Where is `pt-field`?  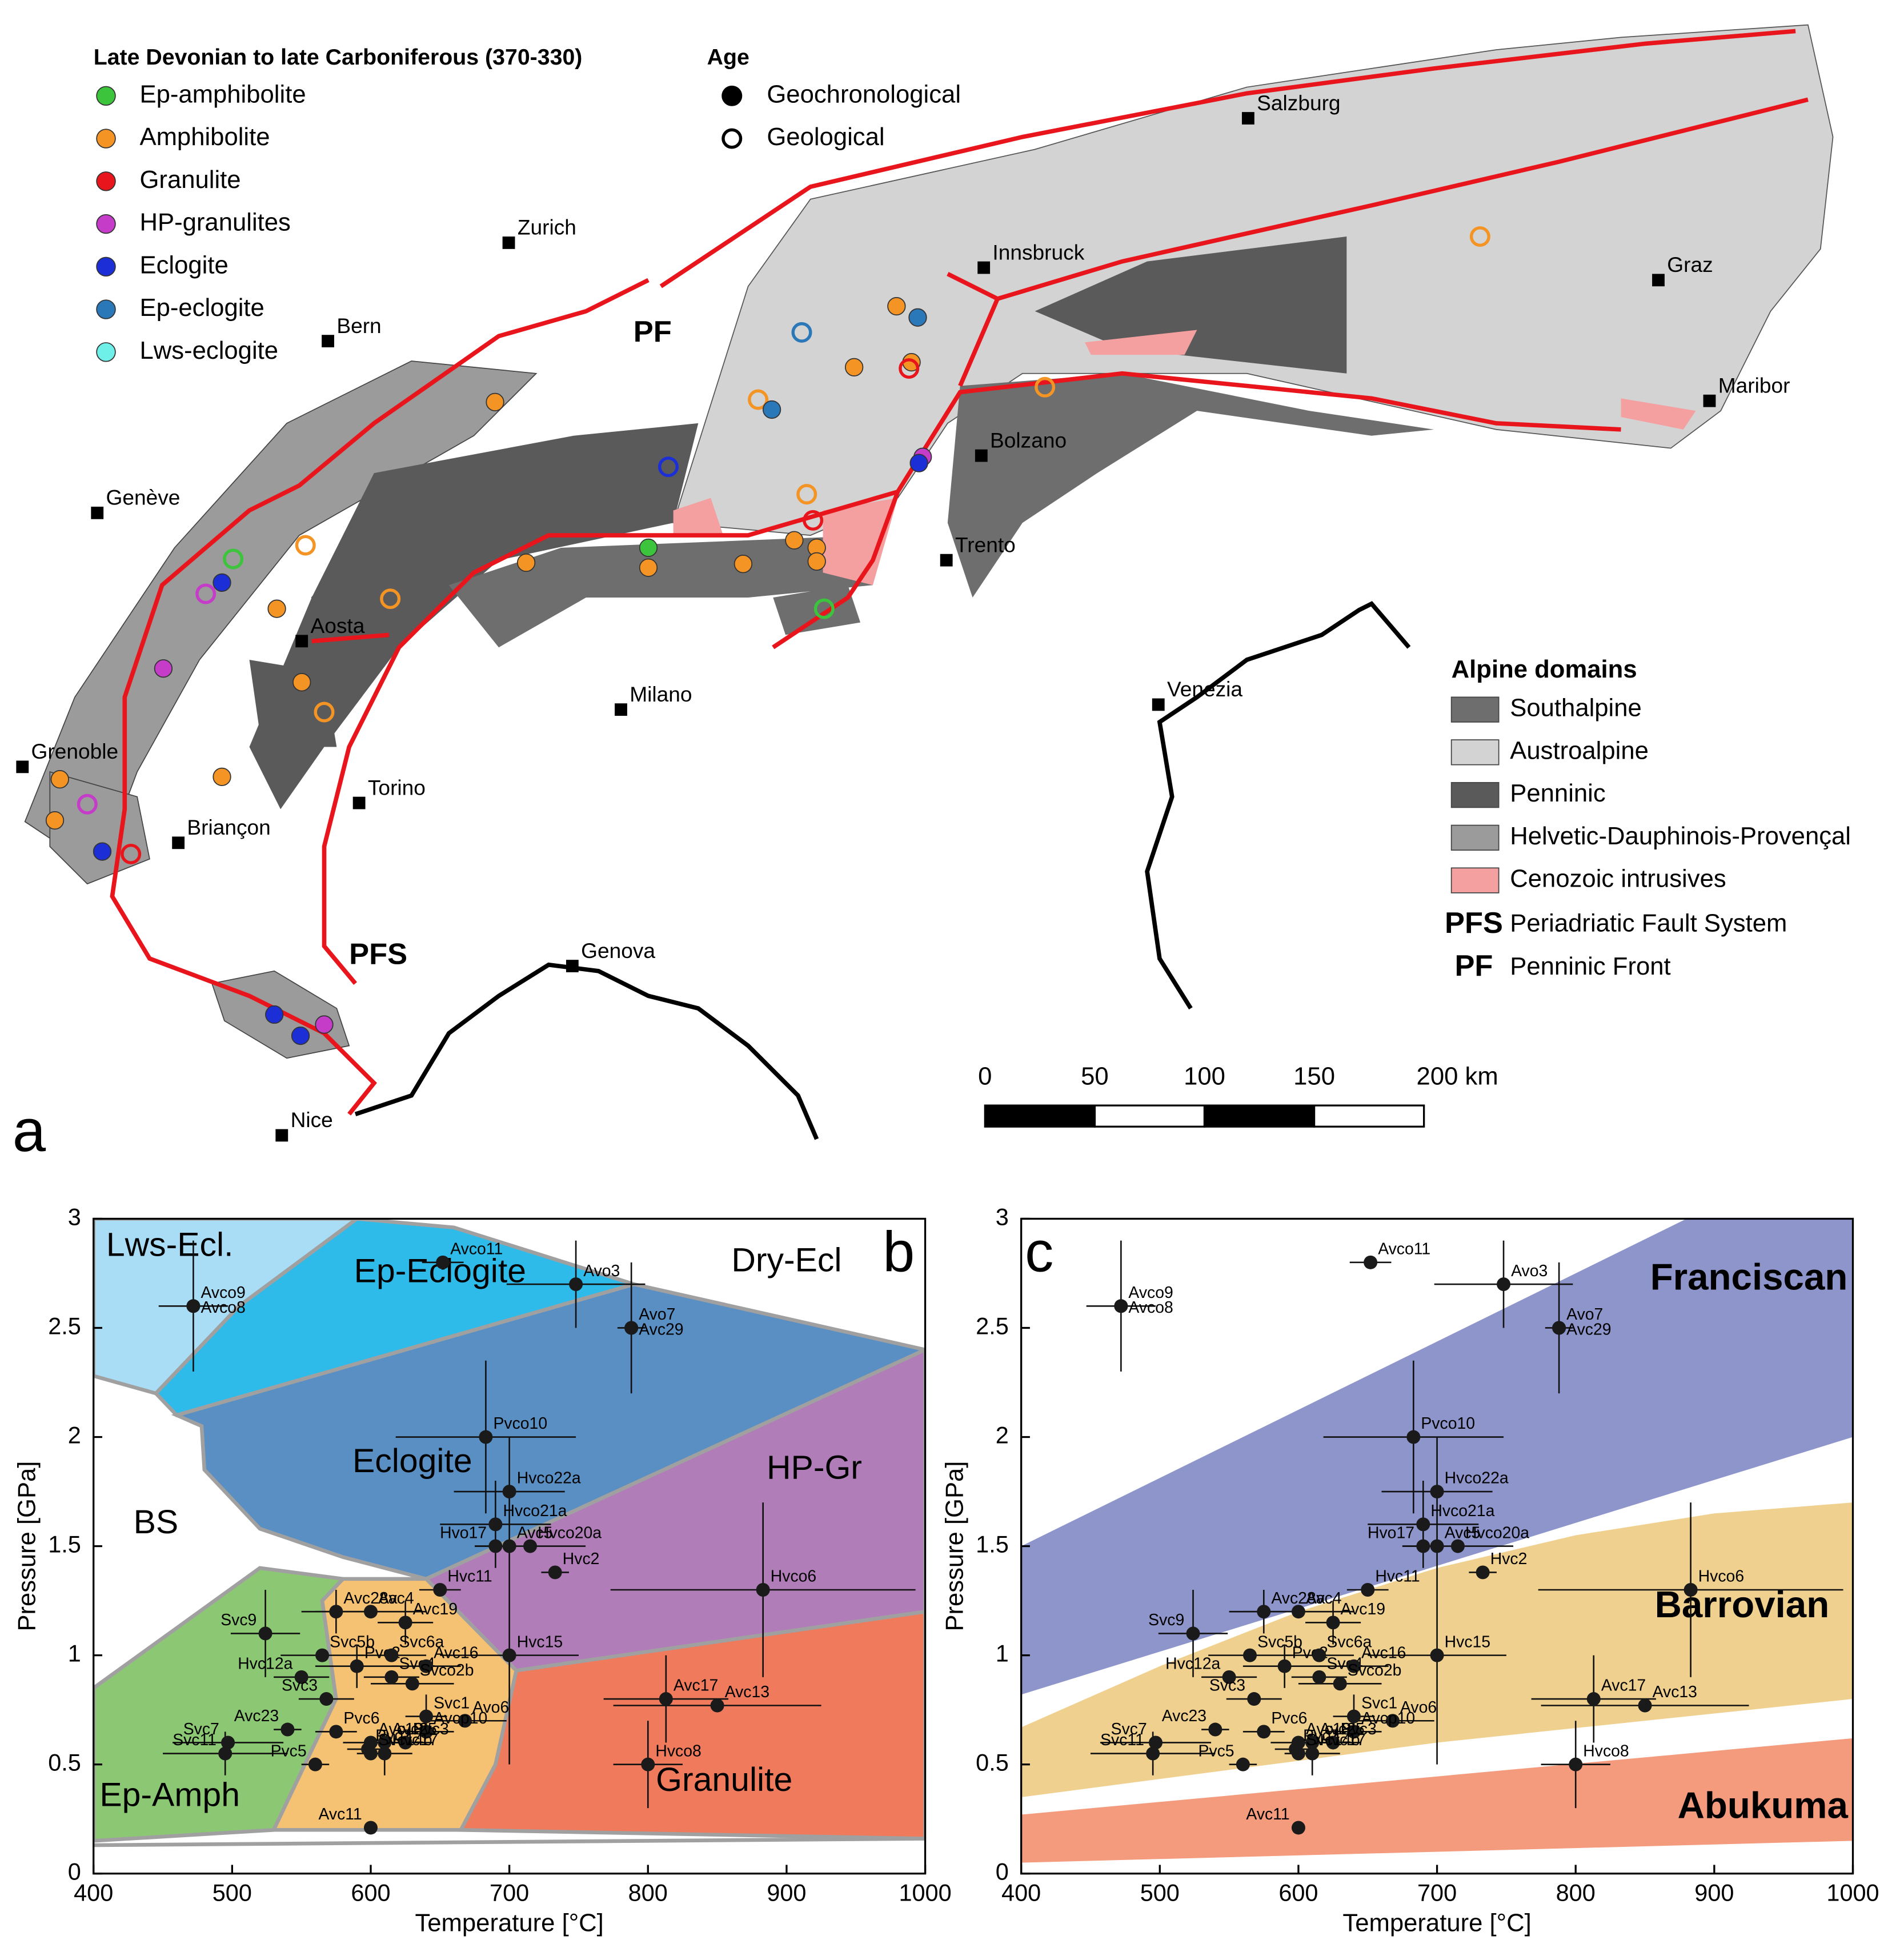 pt-field is located at coordinates (1437, 1800).